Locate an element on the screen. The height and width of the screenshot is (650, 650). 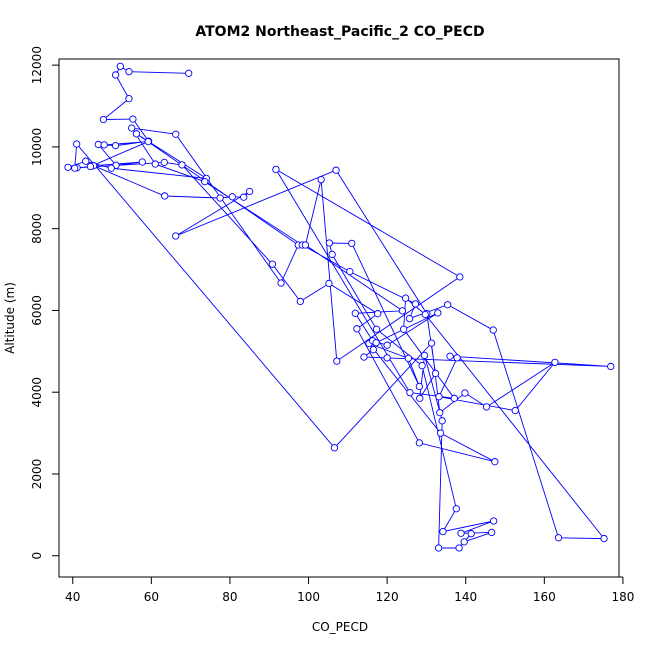
x-tick-label: 100 is located at coordinates (308, 597).